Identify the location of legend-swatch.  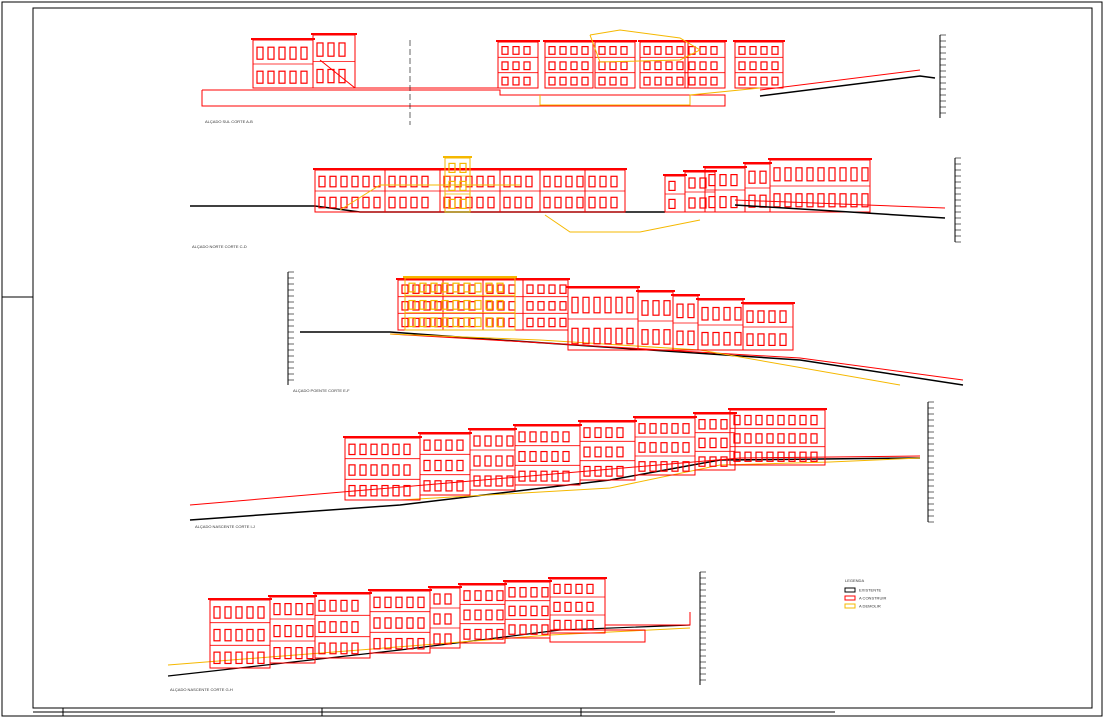
(850, 598).